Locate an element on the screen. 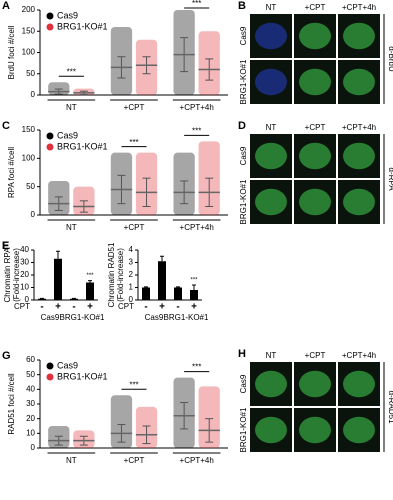 This screenshot has width=393, height=500. y-tick-label: 40 is located at coordinates (24, 249).